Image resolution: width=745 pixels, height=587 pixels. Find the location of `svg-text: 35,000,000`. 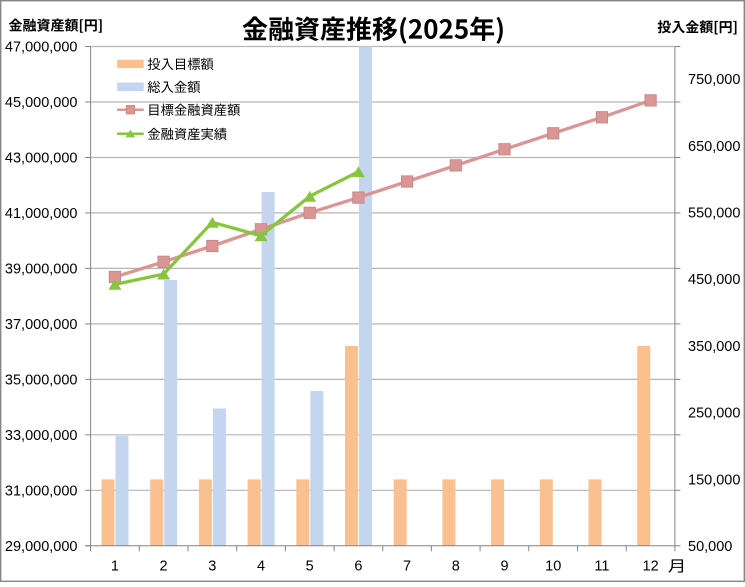

svg-text: 35,000,000 is located at coordinates (41, 381).